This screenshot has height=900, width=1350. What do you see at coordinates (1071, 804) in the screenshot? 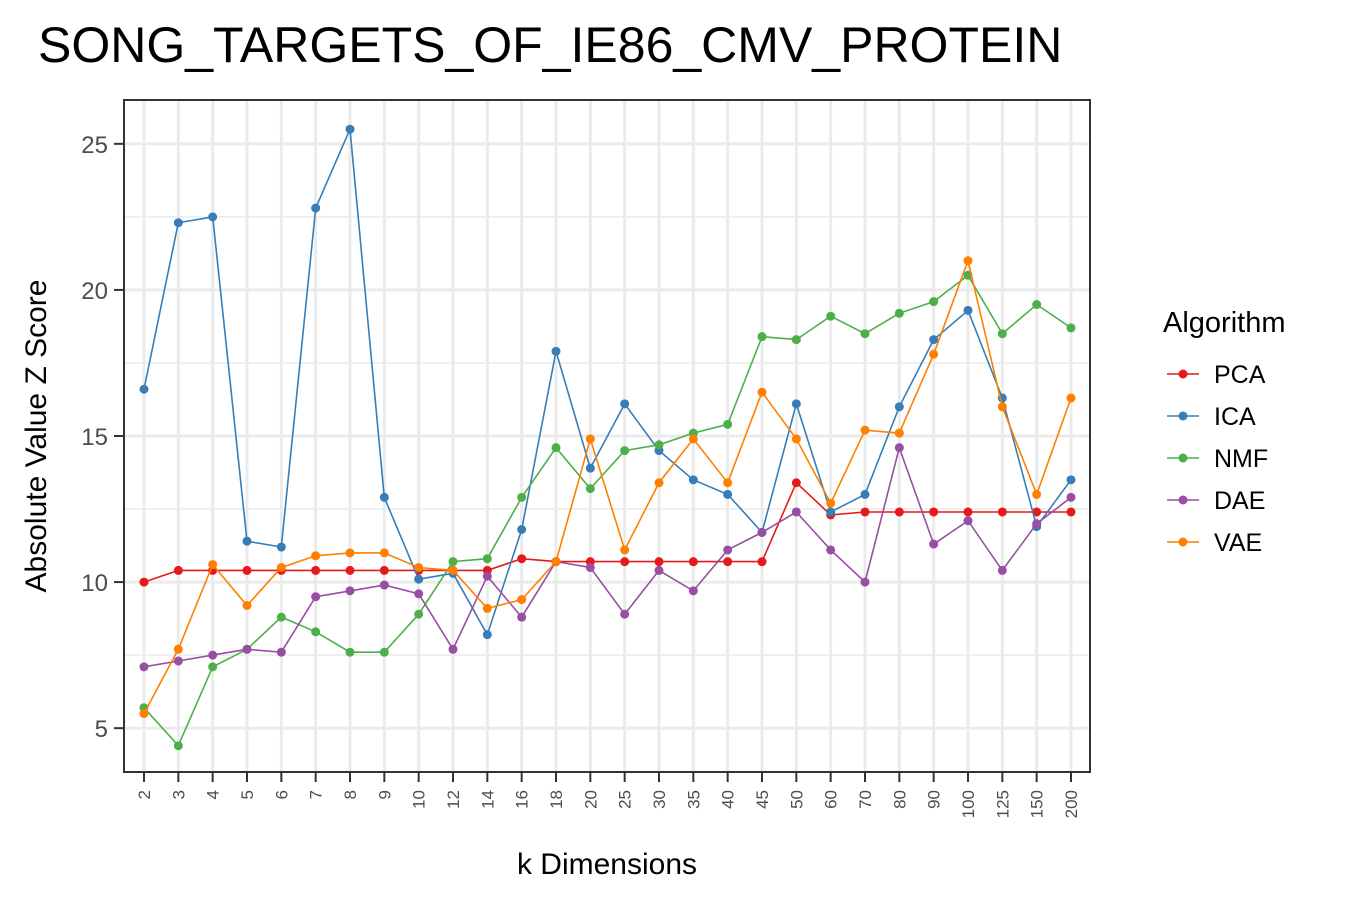
I see `x-tick-label: 200` at bounding box center [1071, 804].